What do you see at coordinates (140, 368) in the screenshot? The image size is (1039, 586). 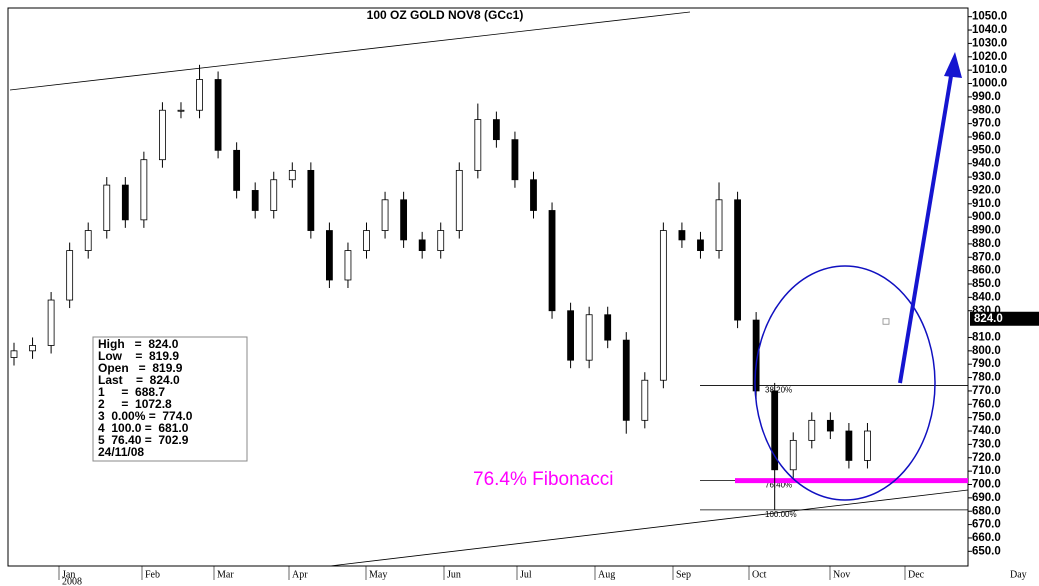 I see `info-line: Open = 819.9` at bounding box center [140, 368].